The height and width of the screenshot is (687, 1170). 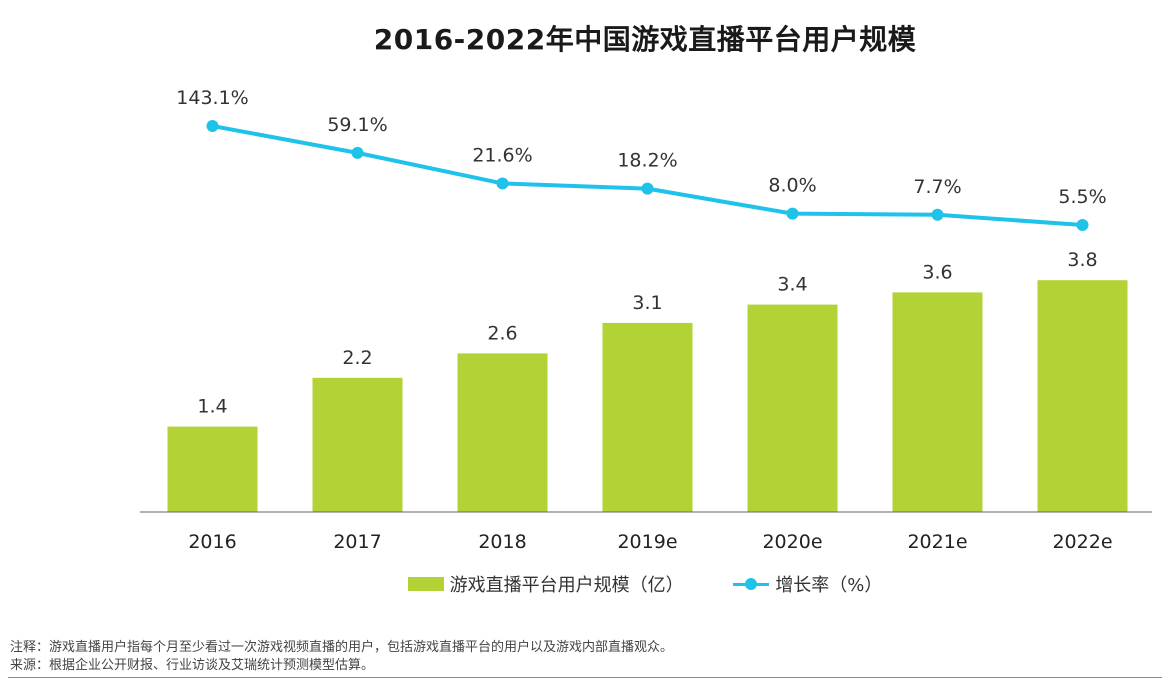 I want to click on legend-line-swatch, so click(x=751, y=584).